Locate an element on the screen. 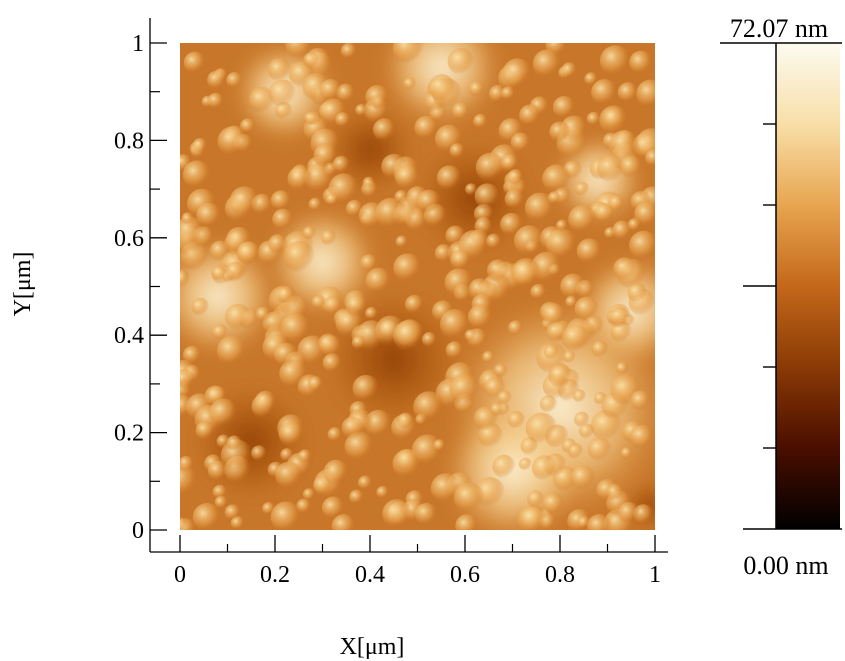  y-axis-title: Y[μm] is located at coordinates (23, 284).